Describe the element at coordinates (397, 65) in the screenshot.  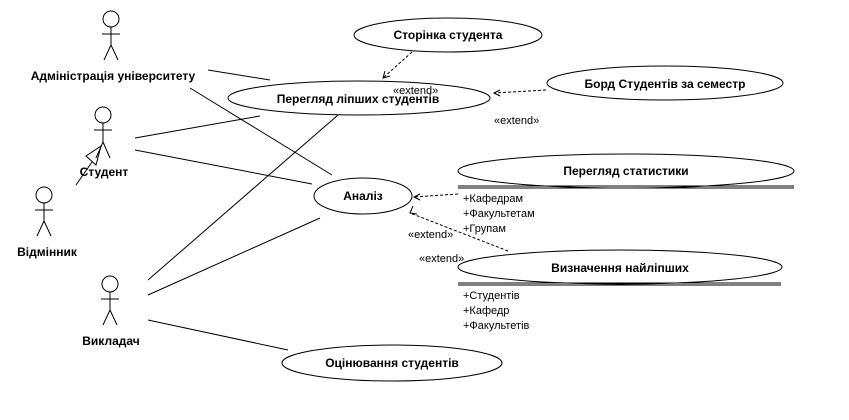
I see `extend-student-page` at that location.